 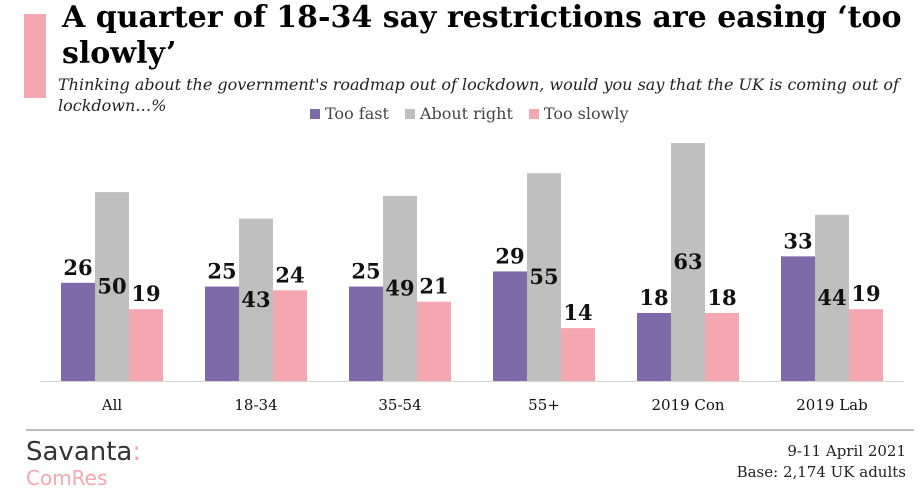 What do you see at coordinates (865, 293) in the screenshot?
I see `data-label-too-slowly-2019-lab: 19` at bounding box center [865, 293].